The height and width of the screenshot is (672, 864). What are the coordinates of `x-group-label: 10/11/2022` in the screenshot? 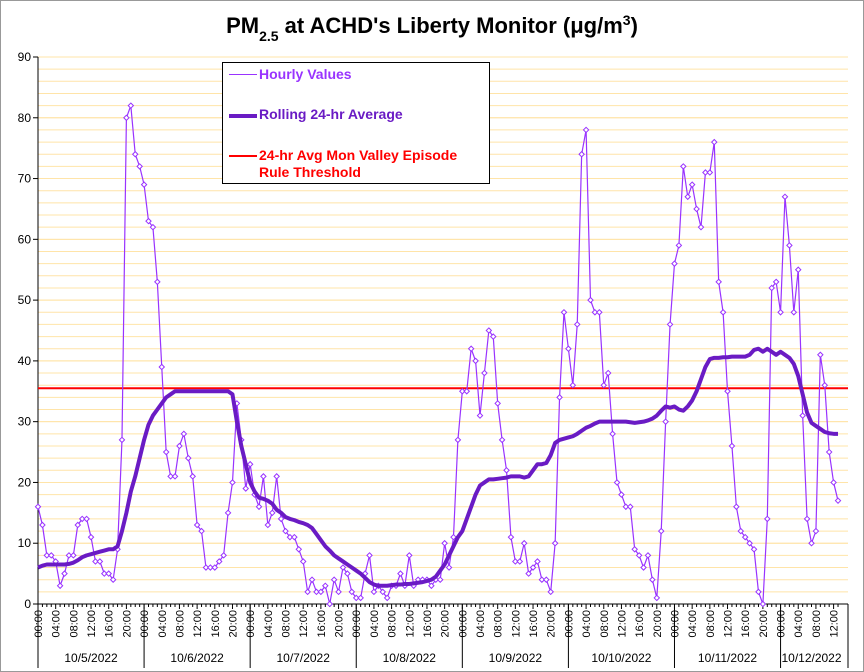 It's located at (727, 658).